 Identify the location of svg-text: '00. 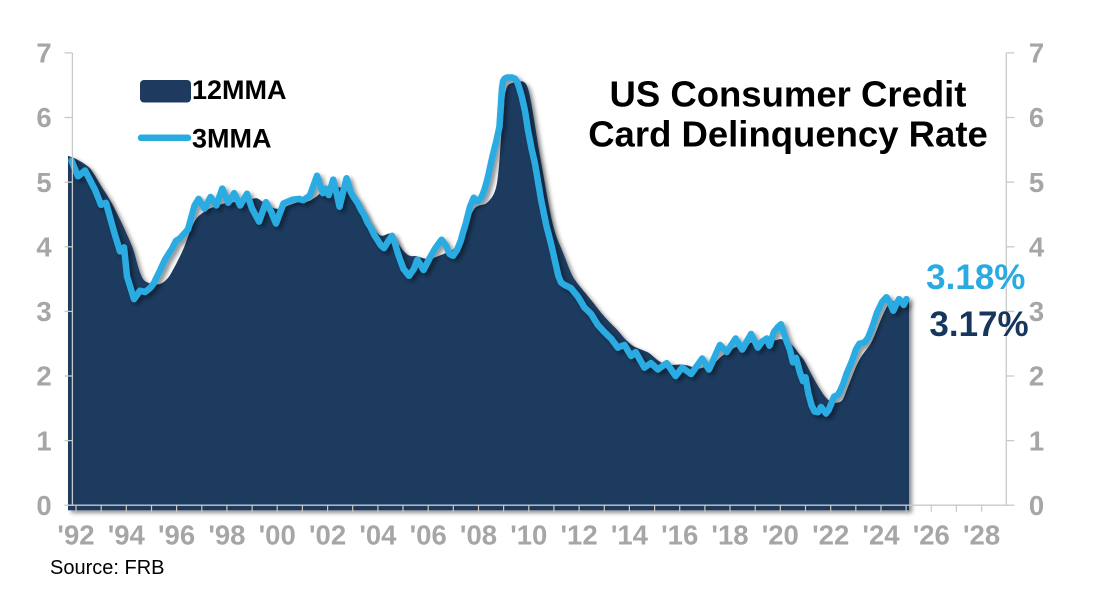
(277, 535).